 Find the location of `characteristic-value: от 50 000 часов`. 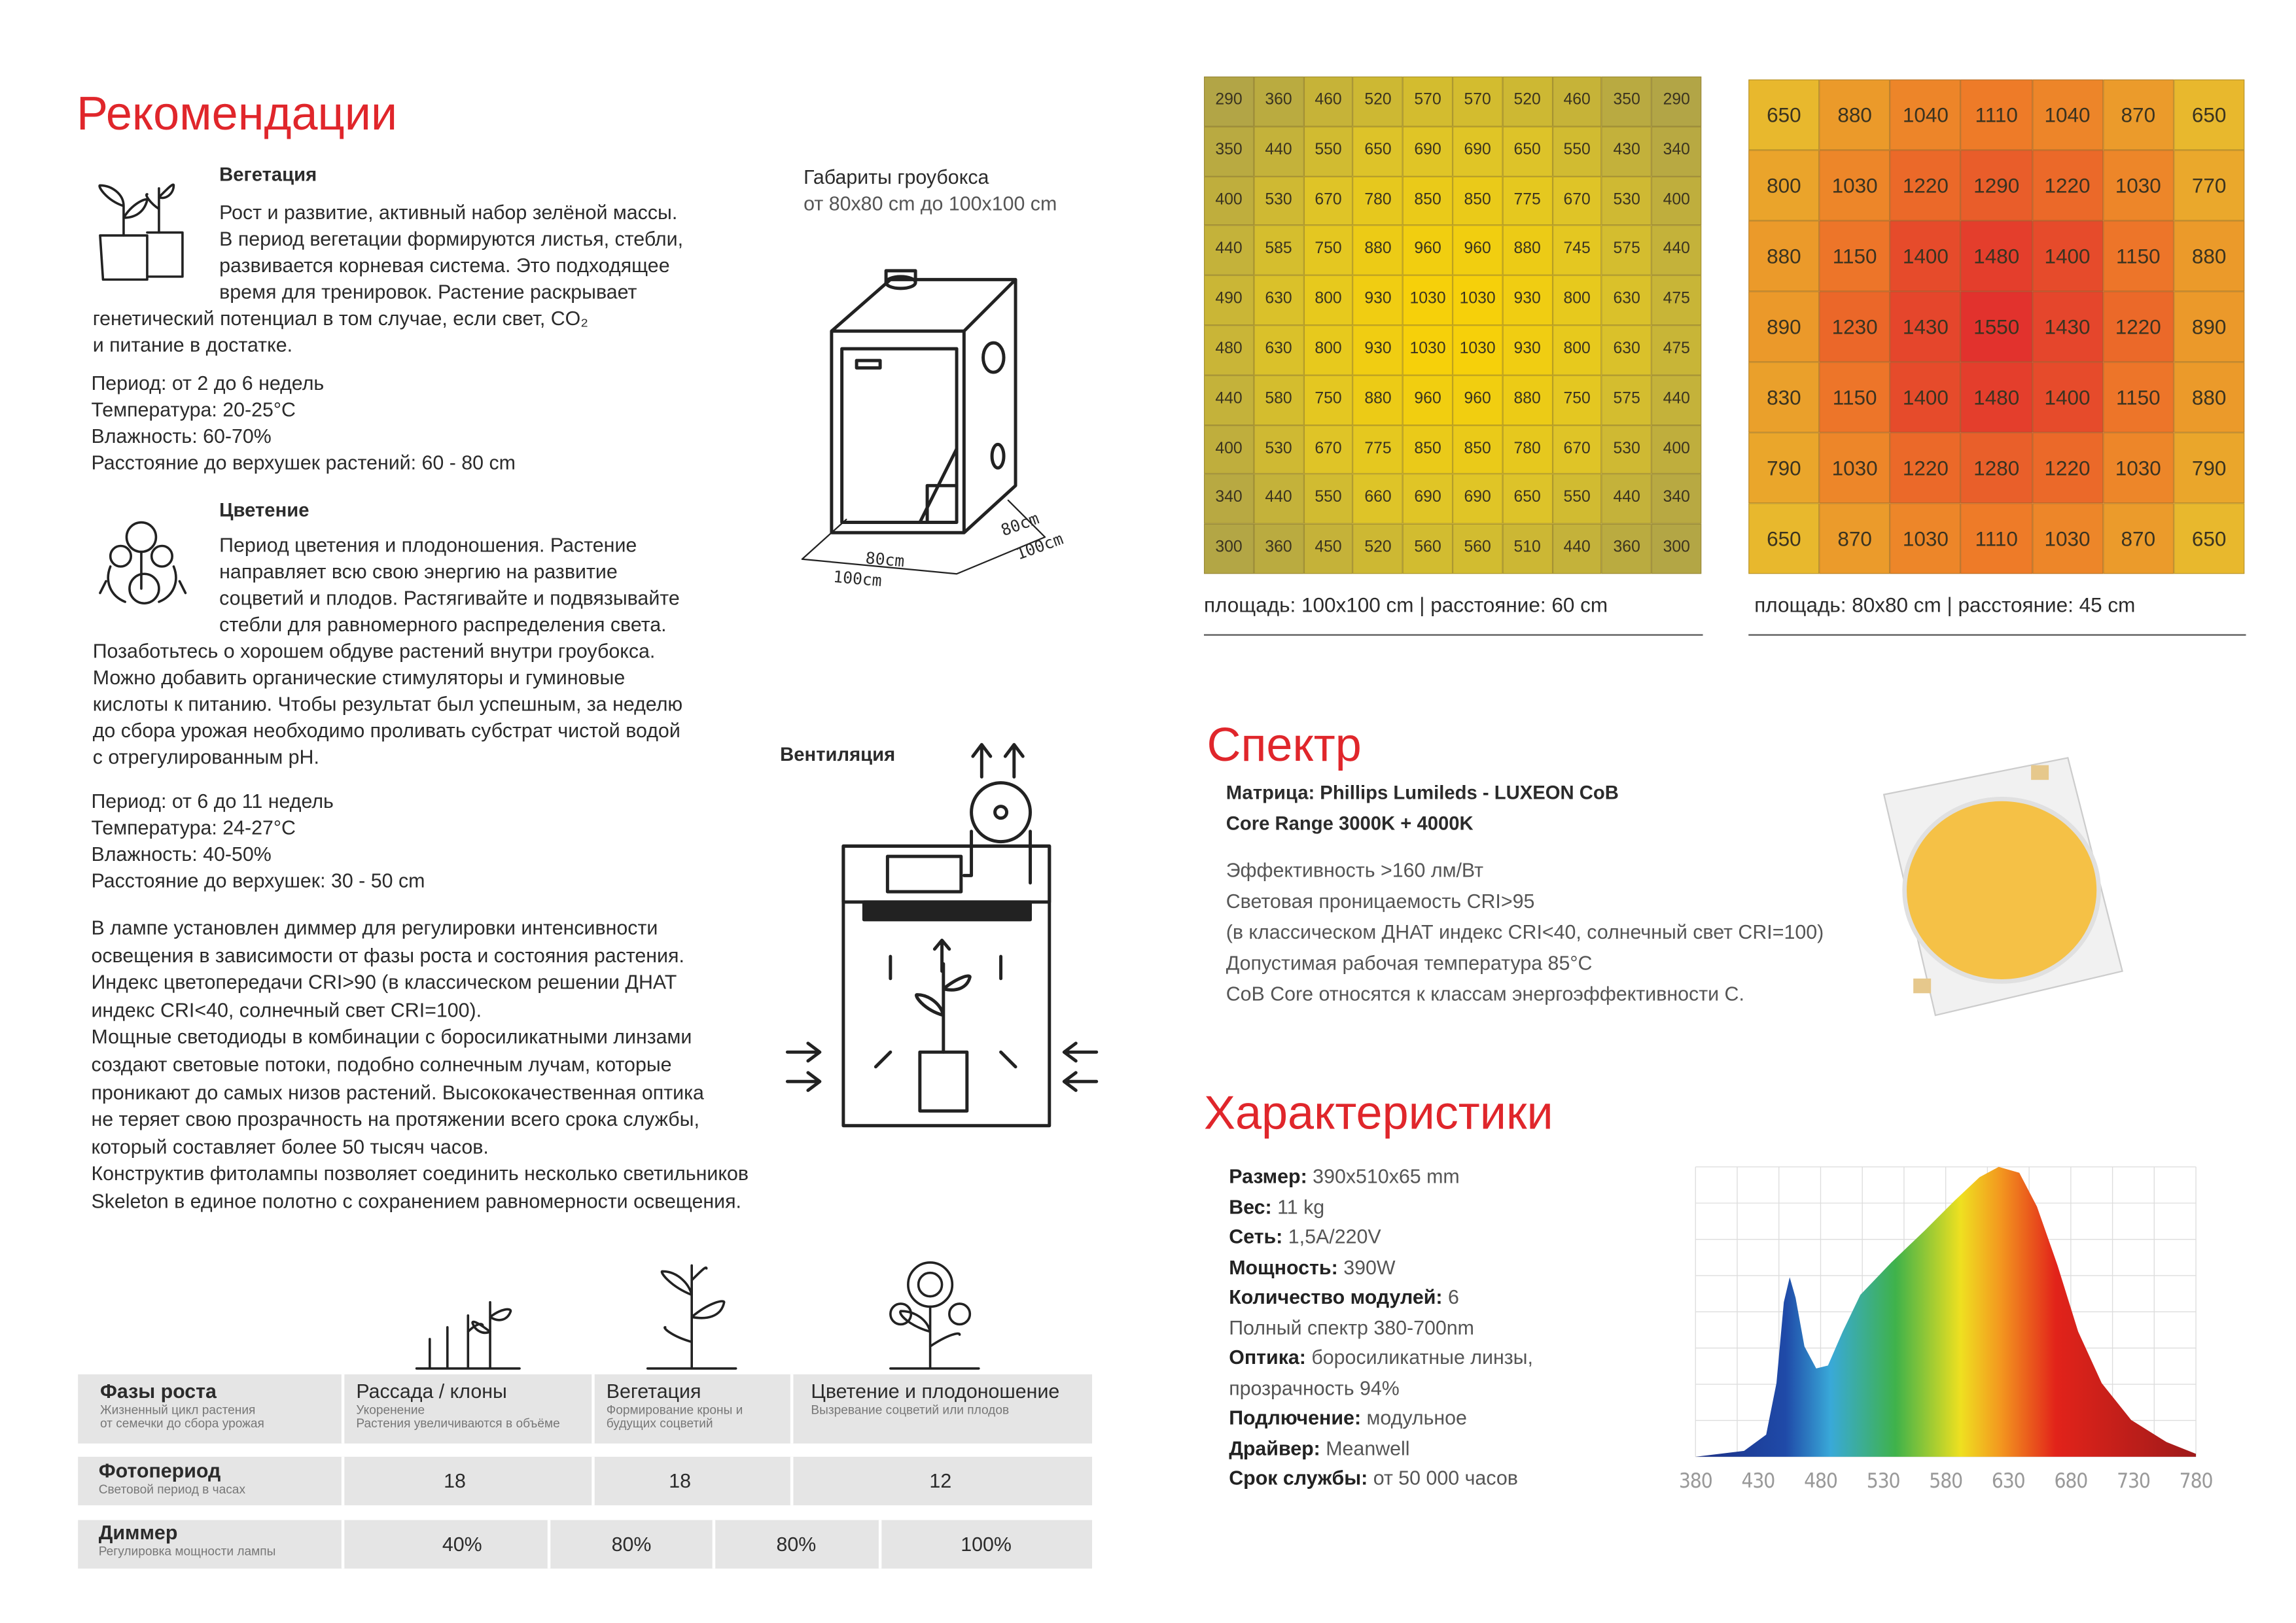

characteristic-value: от 50 000 часов is located at coordinates (1445, 1479).